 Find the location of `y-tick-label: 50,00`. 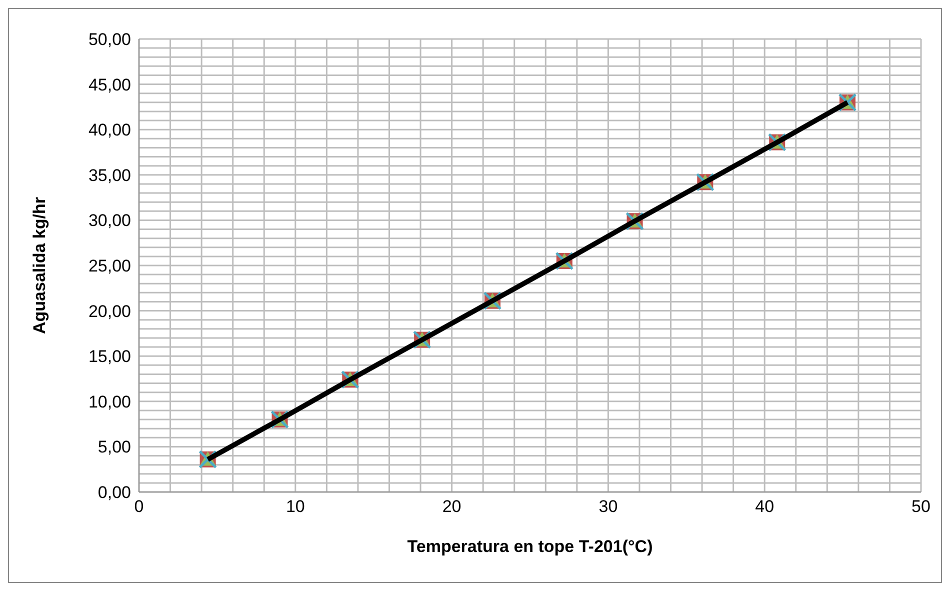

y-tick-label: 50,00 is located at coordinates (109, 40).